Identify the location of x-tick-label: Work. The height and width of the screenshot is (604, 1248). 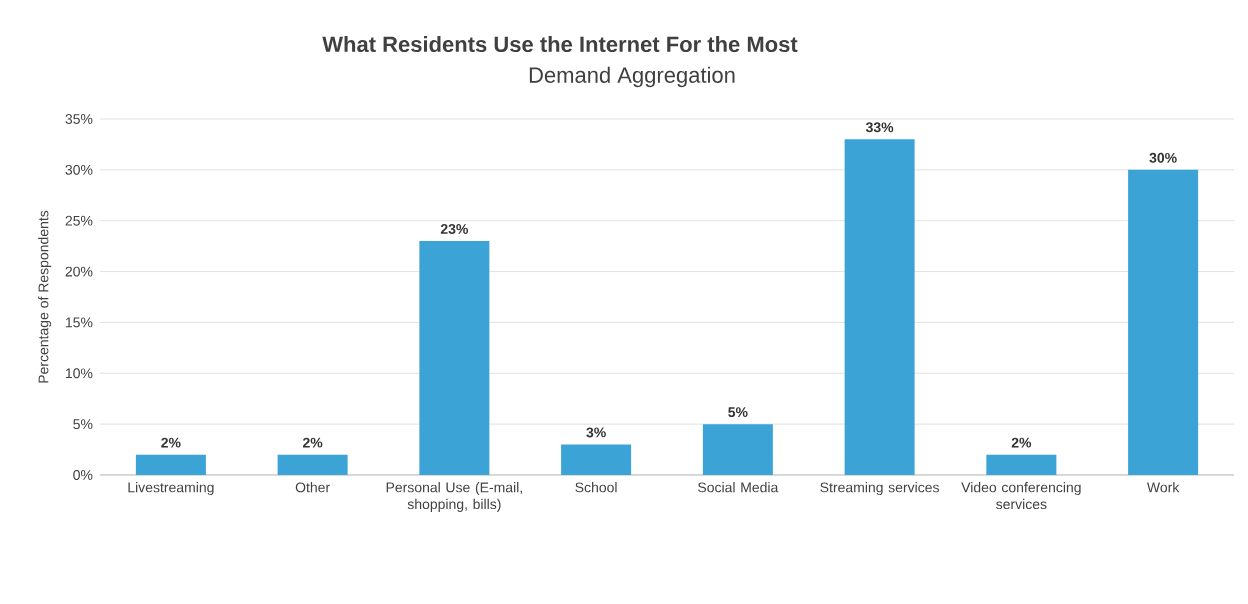
(1163, 487).